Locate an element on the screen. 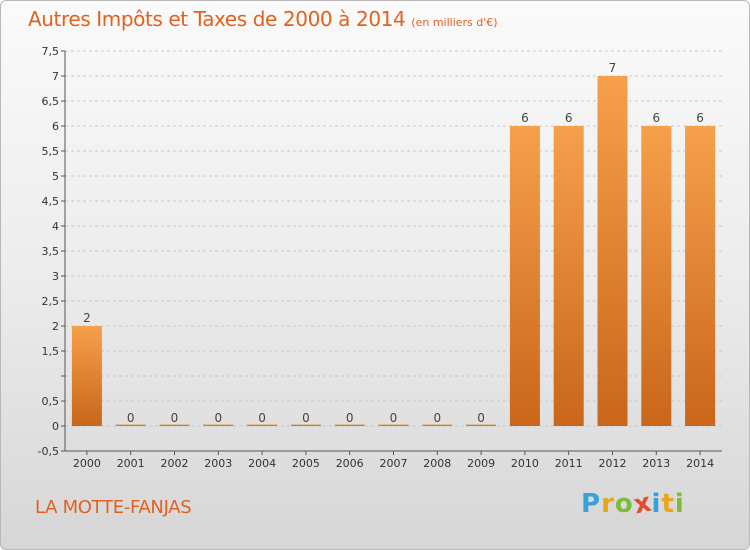  bar-2001 is located at coordinates (130, 425).